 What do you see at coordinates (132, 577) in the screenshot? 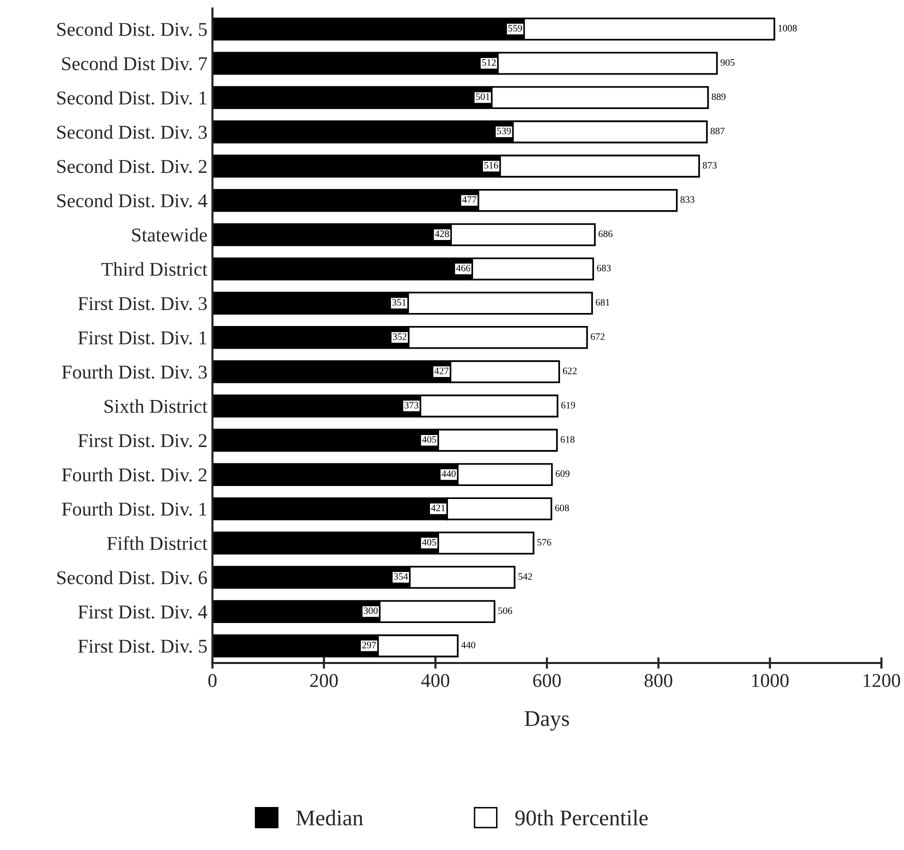
I see `y-tick-label: Second Dist. Div. 6` at bounding box center [132, 577].